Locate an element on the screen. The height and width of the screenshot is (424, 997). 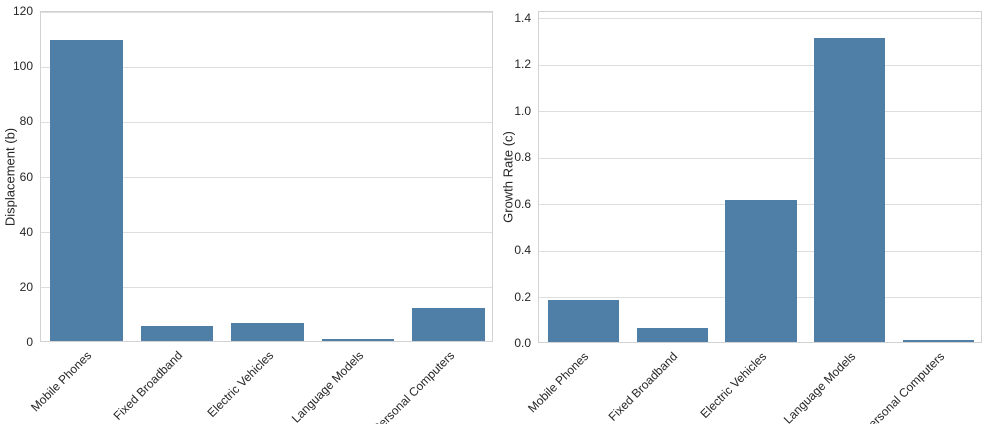
y-tick-label: 0.0 is located at coordinates (522, 343).